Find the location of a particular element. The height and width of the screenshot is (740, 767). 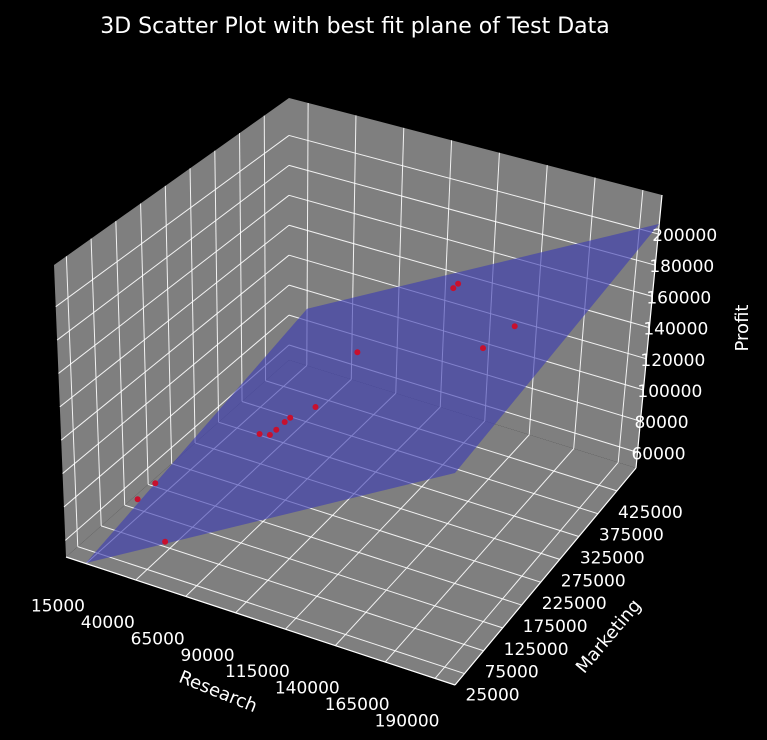

z-tick-label: 120000 is located at coordinates (672, 361).